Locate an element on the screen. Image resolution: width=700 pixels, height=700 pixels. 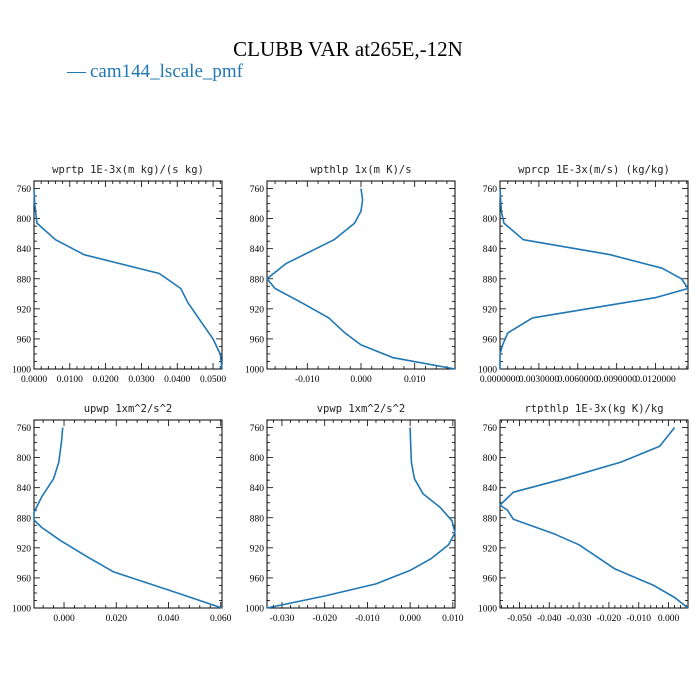
x-tick-label: 0.0000000 is located at coordinates (500, 380).